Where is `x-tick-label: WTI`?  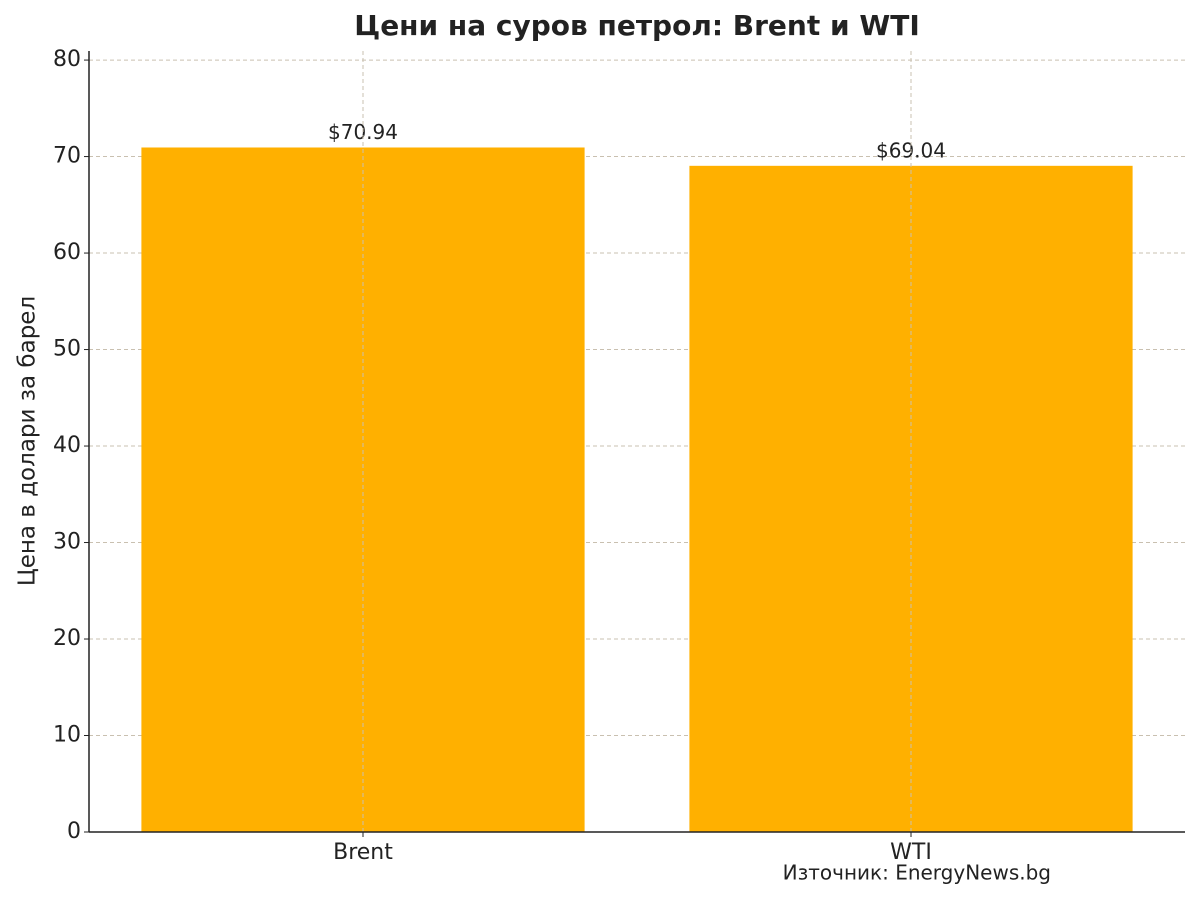 x-tick-label: WTI is located at coordinates (911, 852).